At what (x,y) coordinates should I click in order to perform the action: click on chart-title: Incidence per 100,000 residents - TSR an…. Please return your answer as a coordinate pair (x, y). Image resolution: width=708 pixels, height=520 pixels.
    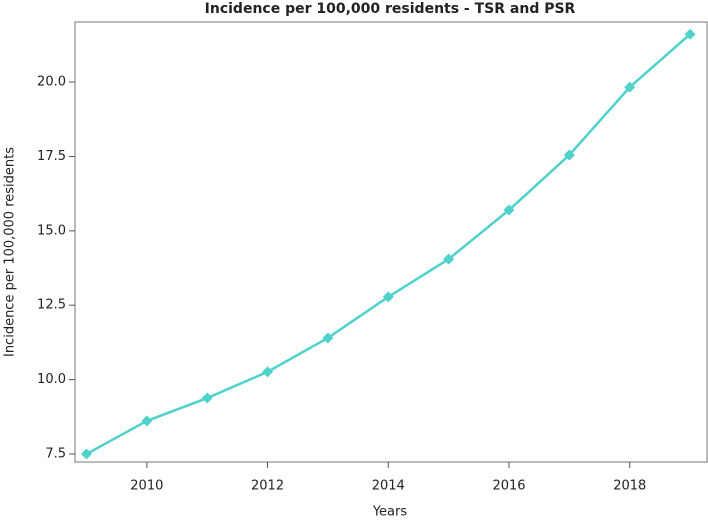
    Looking at the image, I should click on (390, 9).